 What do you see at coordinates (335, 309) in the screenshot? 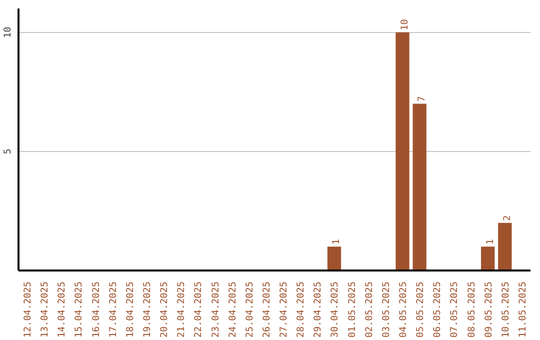
I see `x-tick-label: 30.04.2025` at bounding box center [335, 309].